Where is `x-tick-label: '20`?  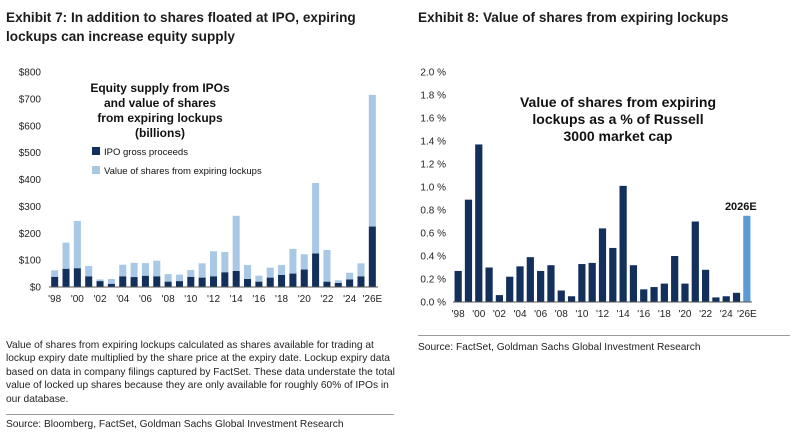
x-tick-label: '20 is located at coordinates (304, 299).